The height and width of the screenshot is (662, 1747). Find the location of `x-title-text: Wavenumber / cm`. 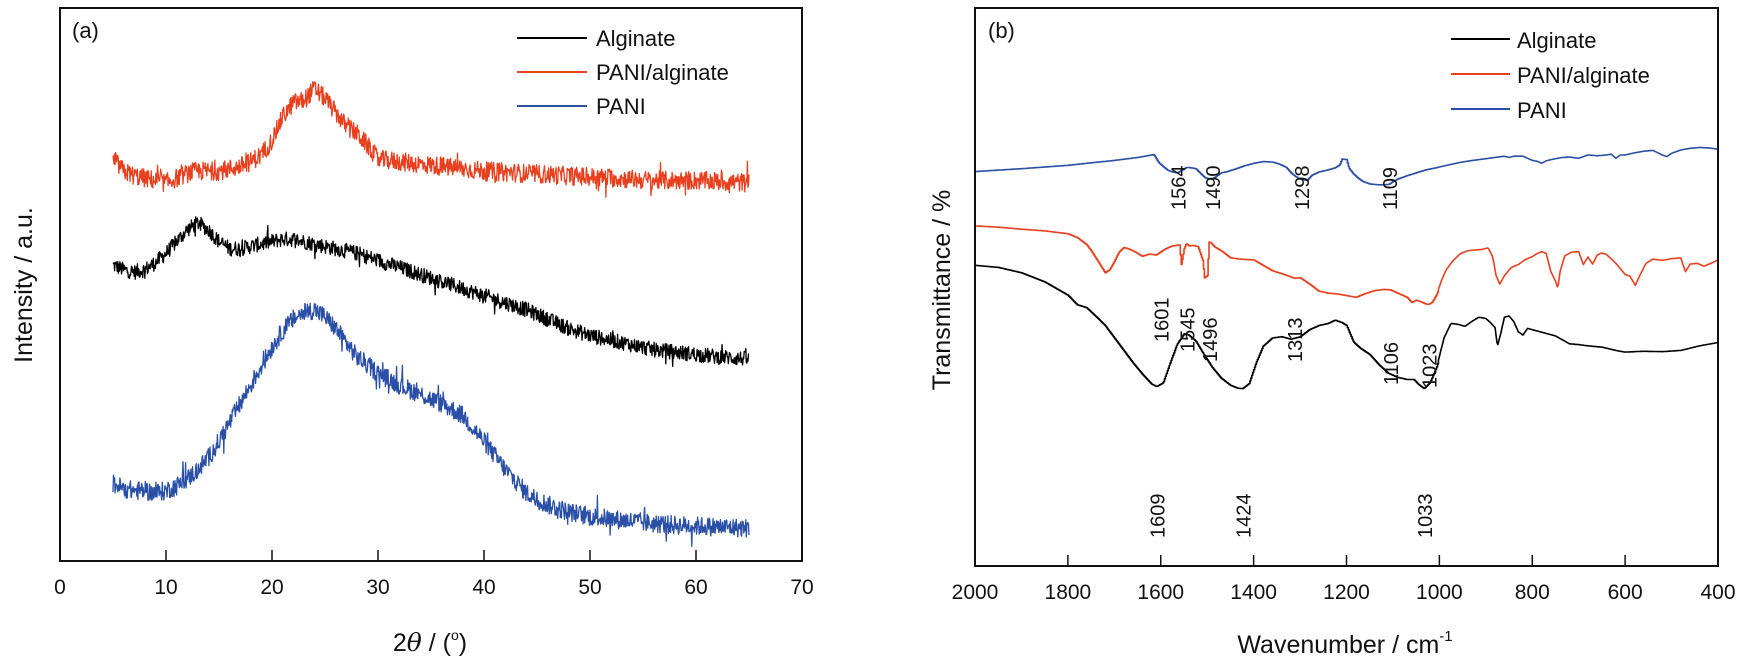

x-title-text: Wavenumber / cm is located at coordinates (1338, 645).